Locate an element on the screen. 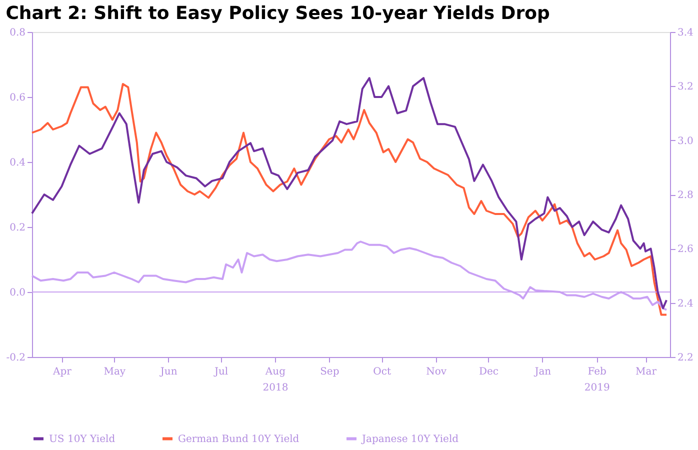  y-tick-label: 0.4 is located at coordinates (18, 163).